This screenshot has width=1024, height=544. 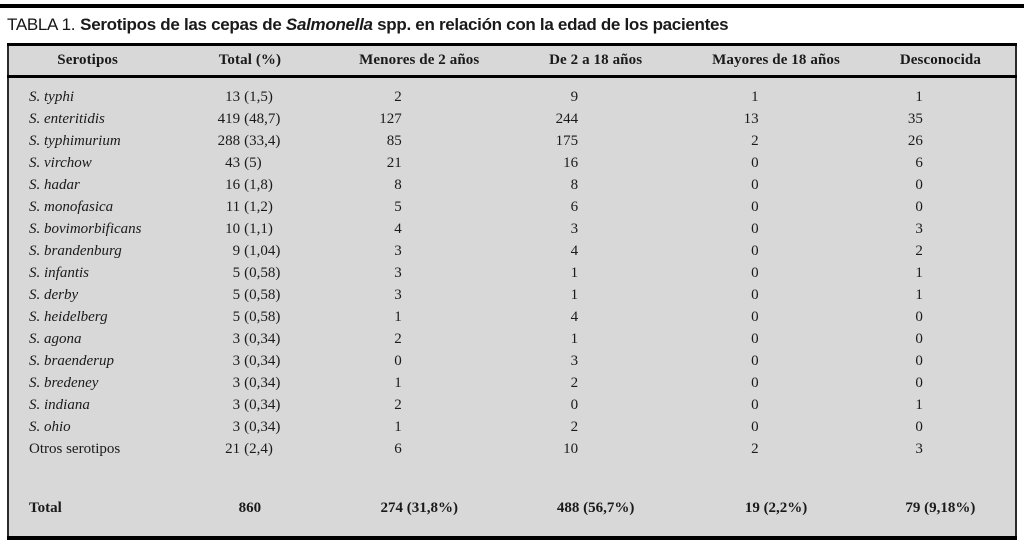 What do you see at coordinates (419, 207) in the screenshot?
I see `cell-under2: 5` at bounding box center [419, 207].